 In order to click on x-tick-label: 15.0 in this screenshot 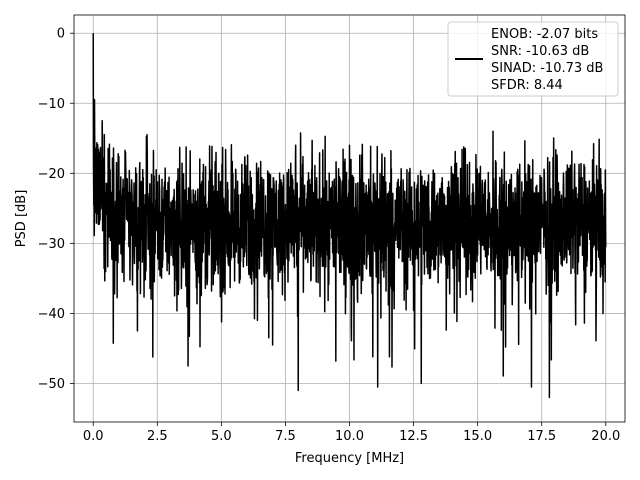, I will do `click(477, 436)`.